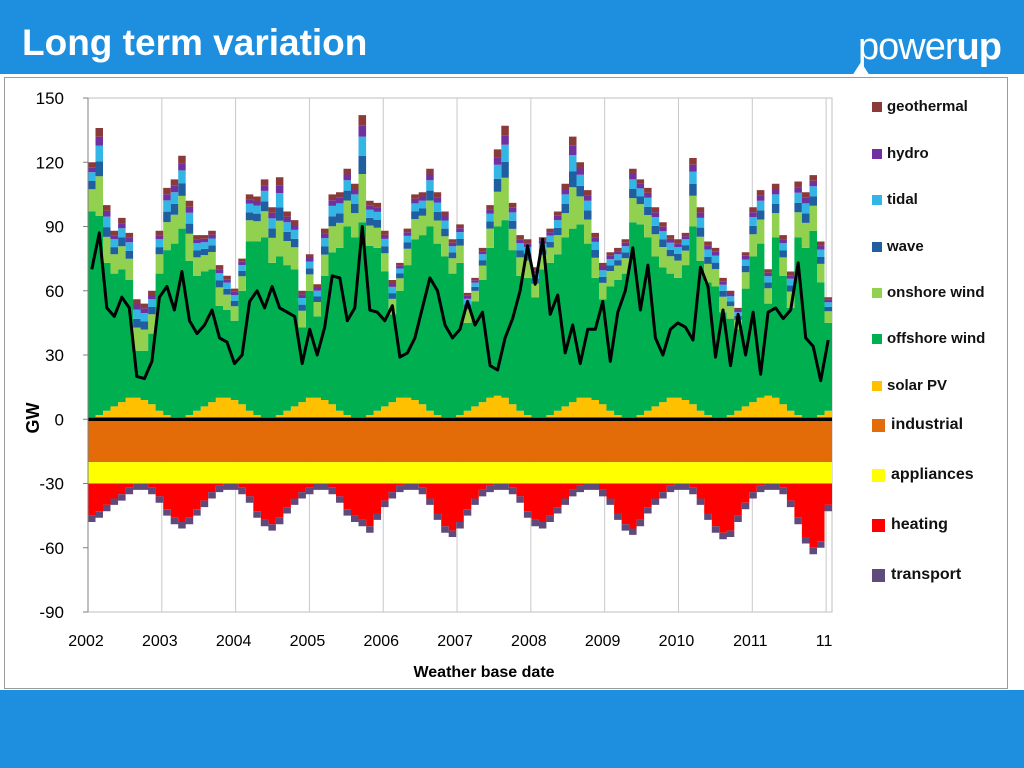 The height and width of the screenshot is (768, 1024). Describe the element at coordinates (878, 525) in the screenshot. I see `legend-swatch-heating` at that location.